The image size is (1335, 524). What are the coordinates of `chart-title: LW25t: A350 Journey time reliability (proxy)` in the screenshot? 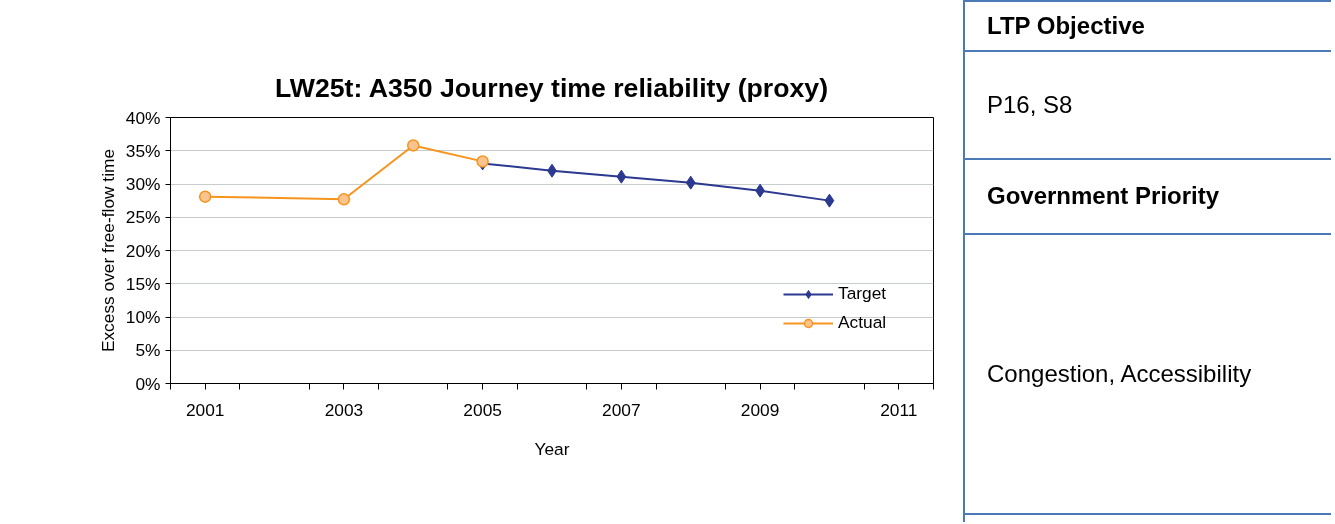 It's located at (551, 87).